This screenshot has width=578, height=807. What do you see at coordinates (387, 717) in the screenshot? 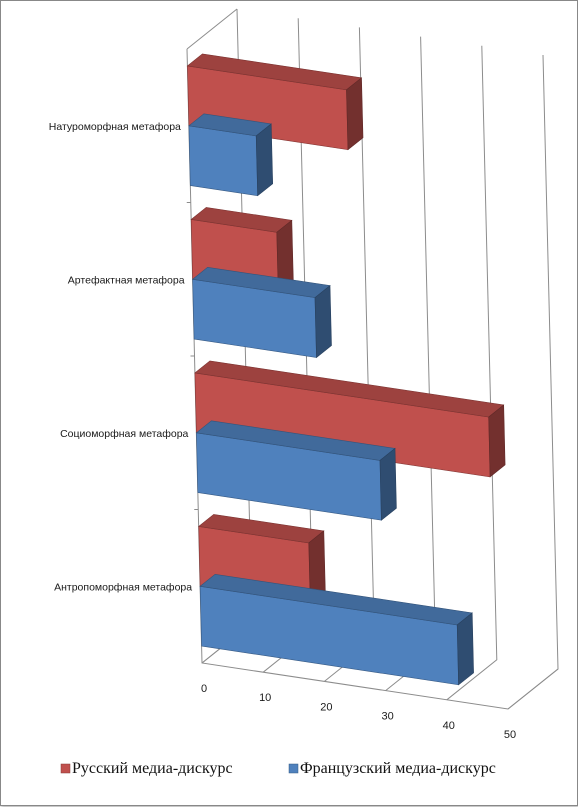
I see `x-tick-label: 30` at bounding box center [387, 717].